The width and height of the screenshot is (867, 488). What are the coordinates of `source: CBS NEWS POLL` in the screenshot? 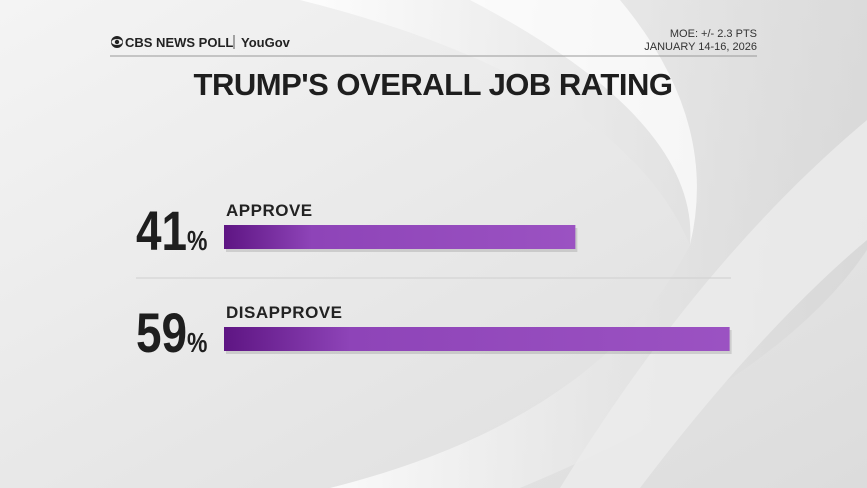 It's located at (179, 42).